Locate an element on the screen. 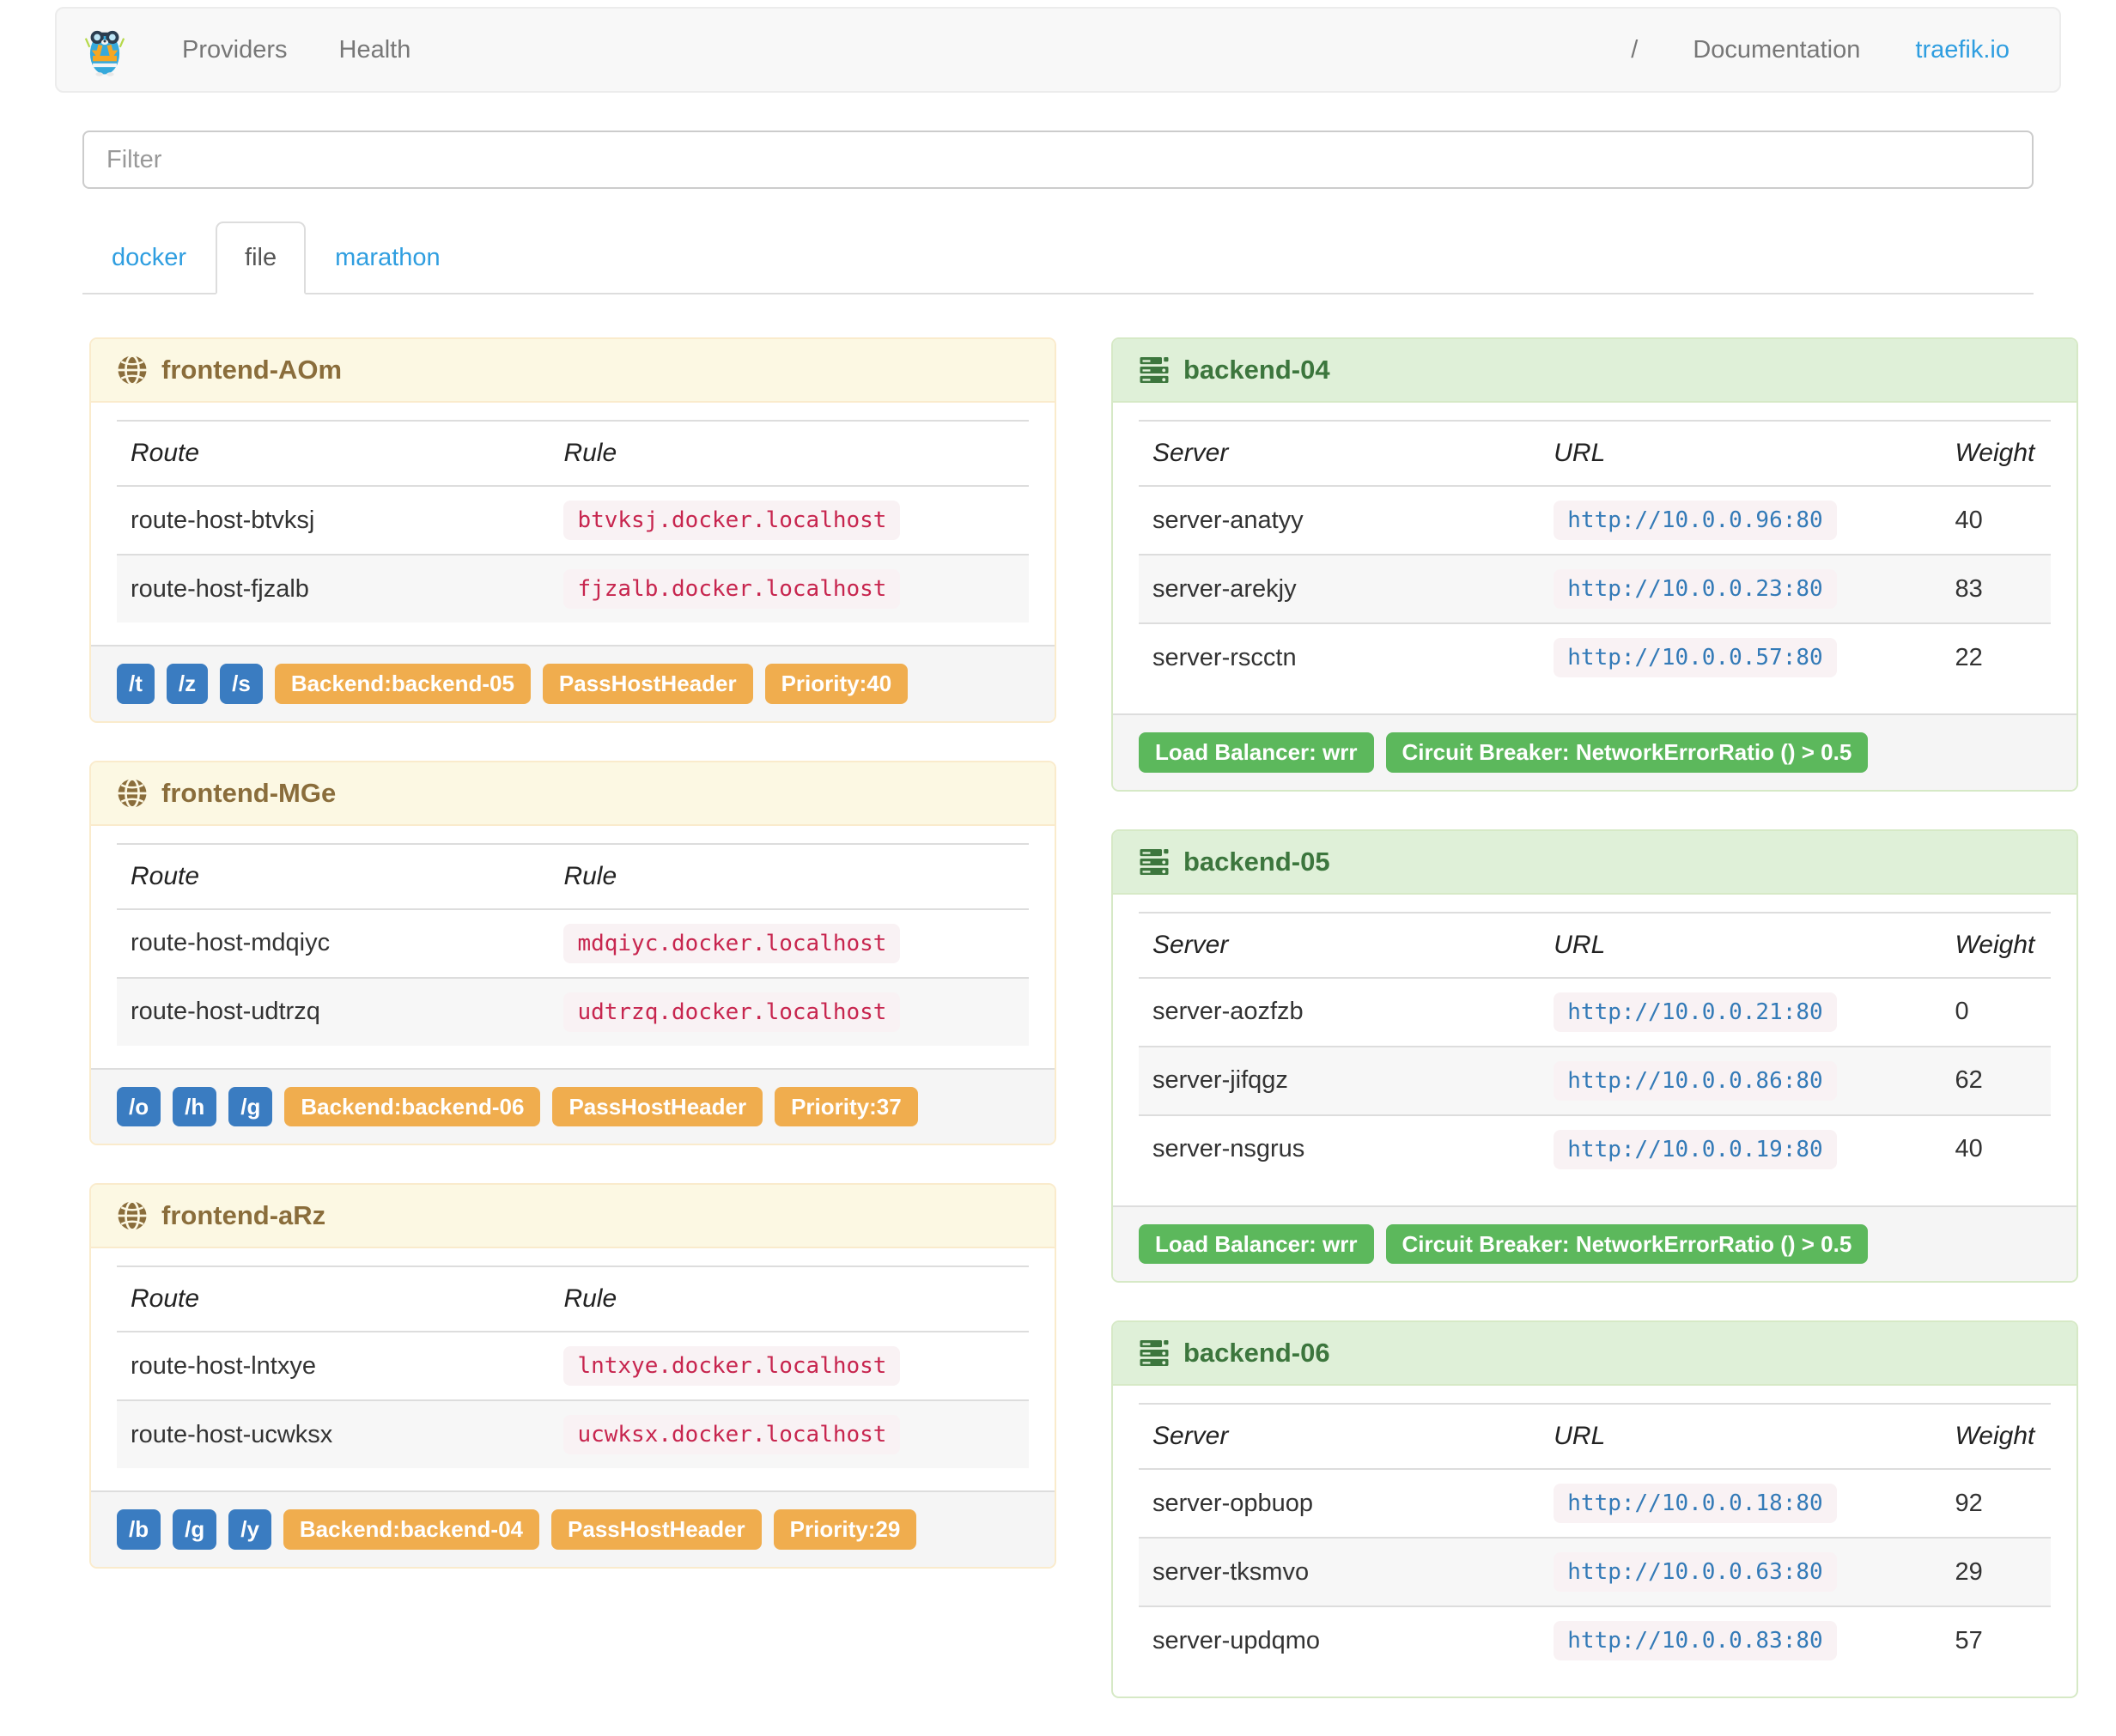 This screenshot has width=2116, height=1736. rule-cell: lntxye.docker.localhost is located at coordinates (789, 1366).